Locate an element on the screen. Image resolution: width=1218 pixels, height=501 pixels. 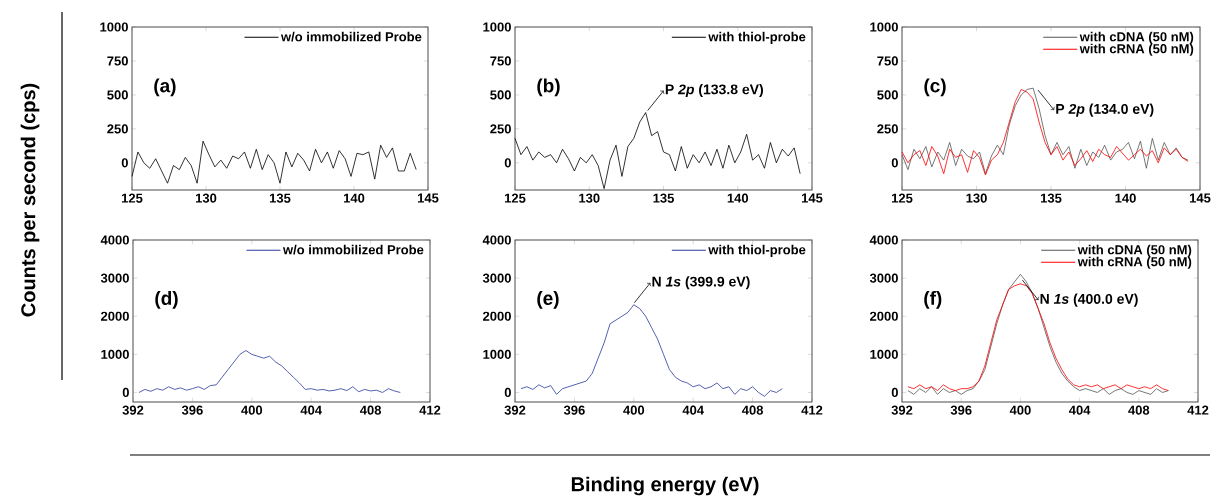
text: w/o immobilized Probe is located at coordinates (351, 36).